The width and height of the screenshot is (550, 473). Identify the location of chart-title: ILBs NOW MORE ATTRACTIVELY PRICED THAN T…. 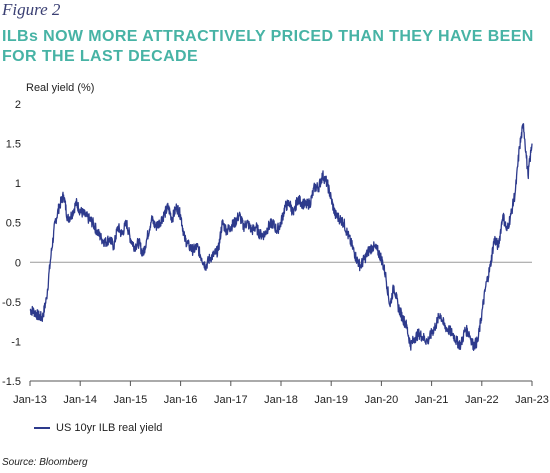
(268, 46).